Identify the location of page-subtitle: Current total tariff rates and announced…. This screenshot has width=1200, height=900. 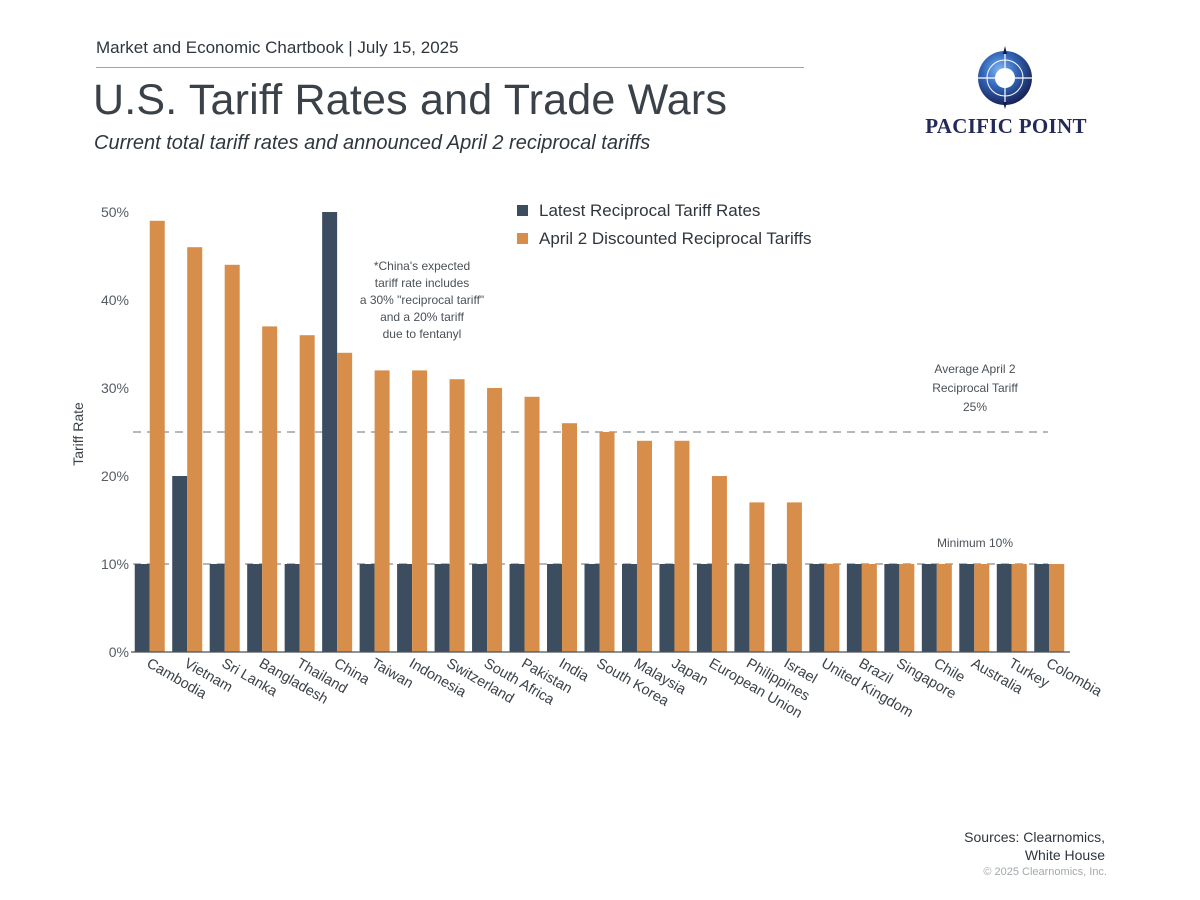
(372, 143).